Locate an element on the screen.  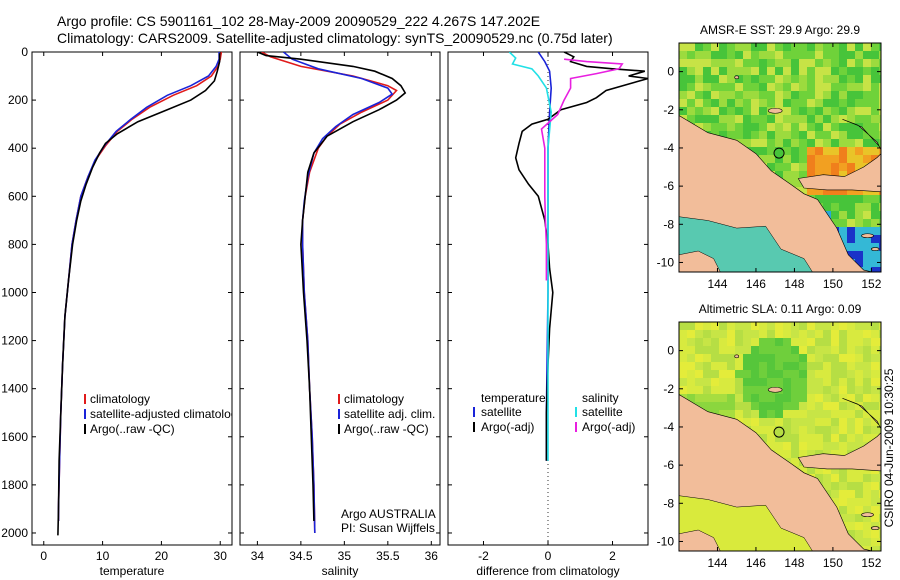
sst_map-ytick-label: -6 is located at coordinates (668, 186).